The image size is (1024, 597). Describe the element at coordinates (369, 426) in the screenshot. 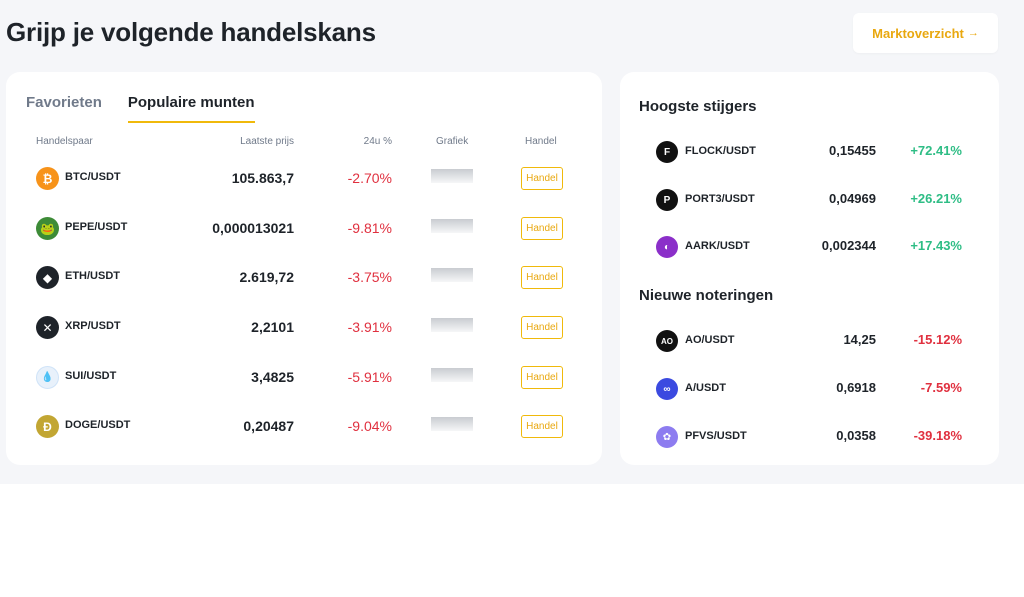

I see `change-24h: -9.04%` at that location.